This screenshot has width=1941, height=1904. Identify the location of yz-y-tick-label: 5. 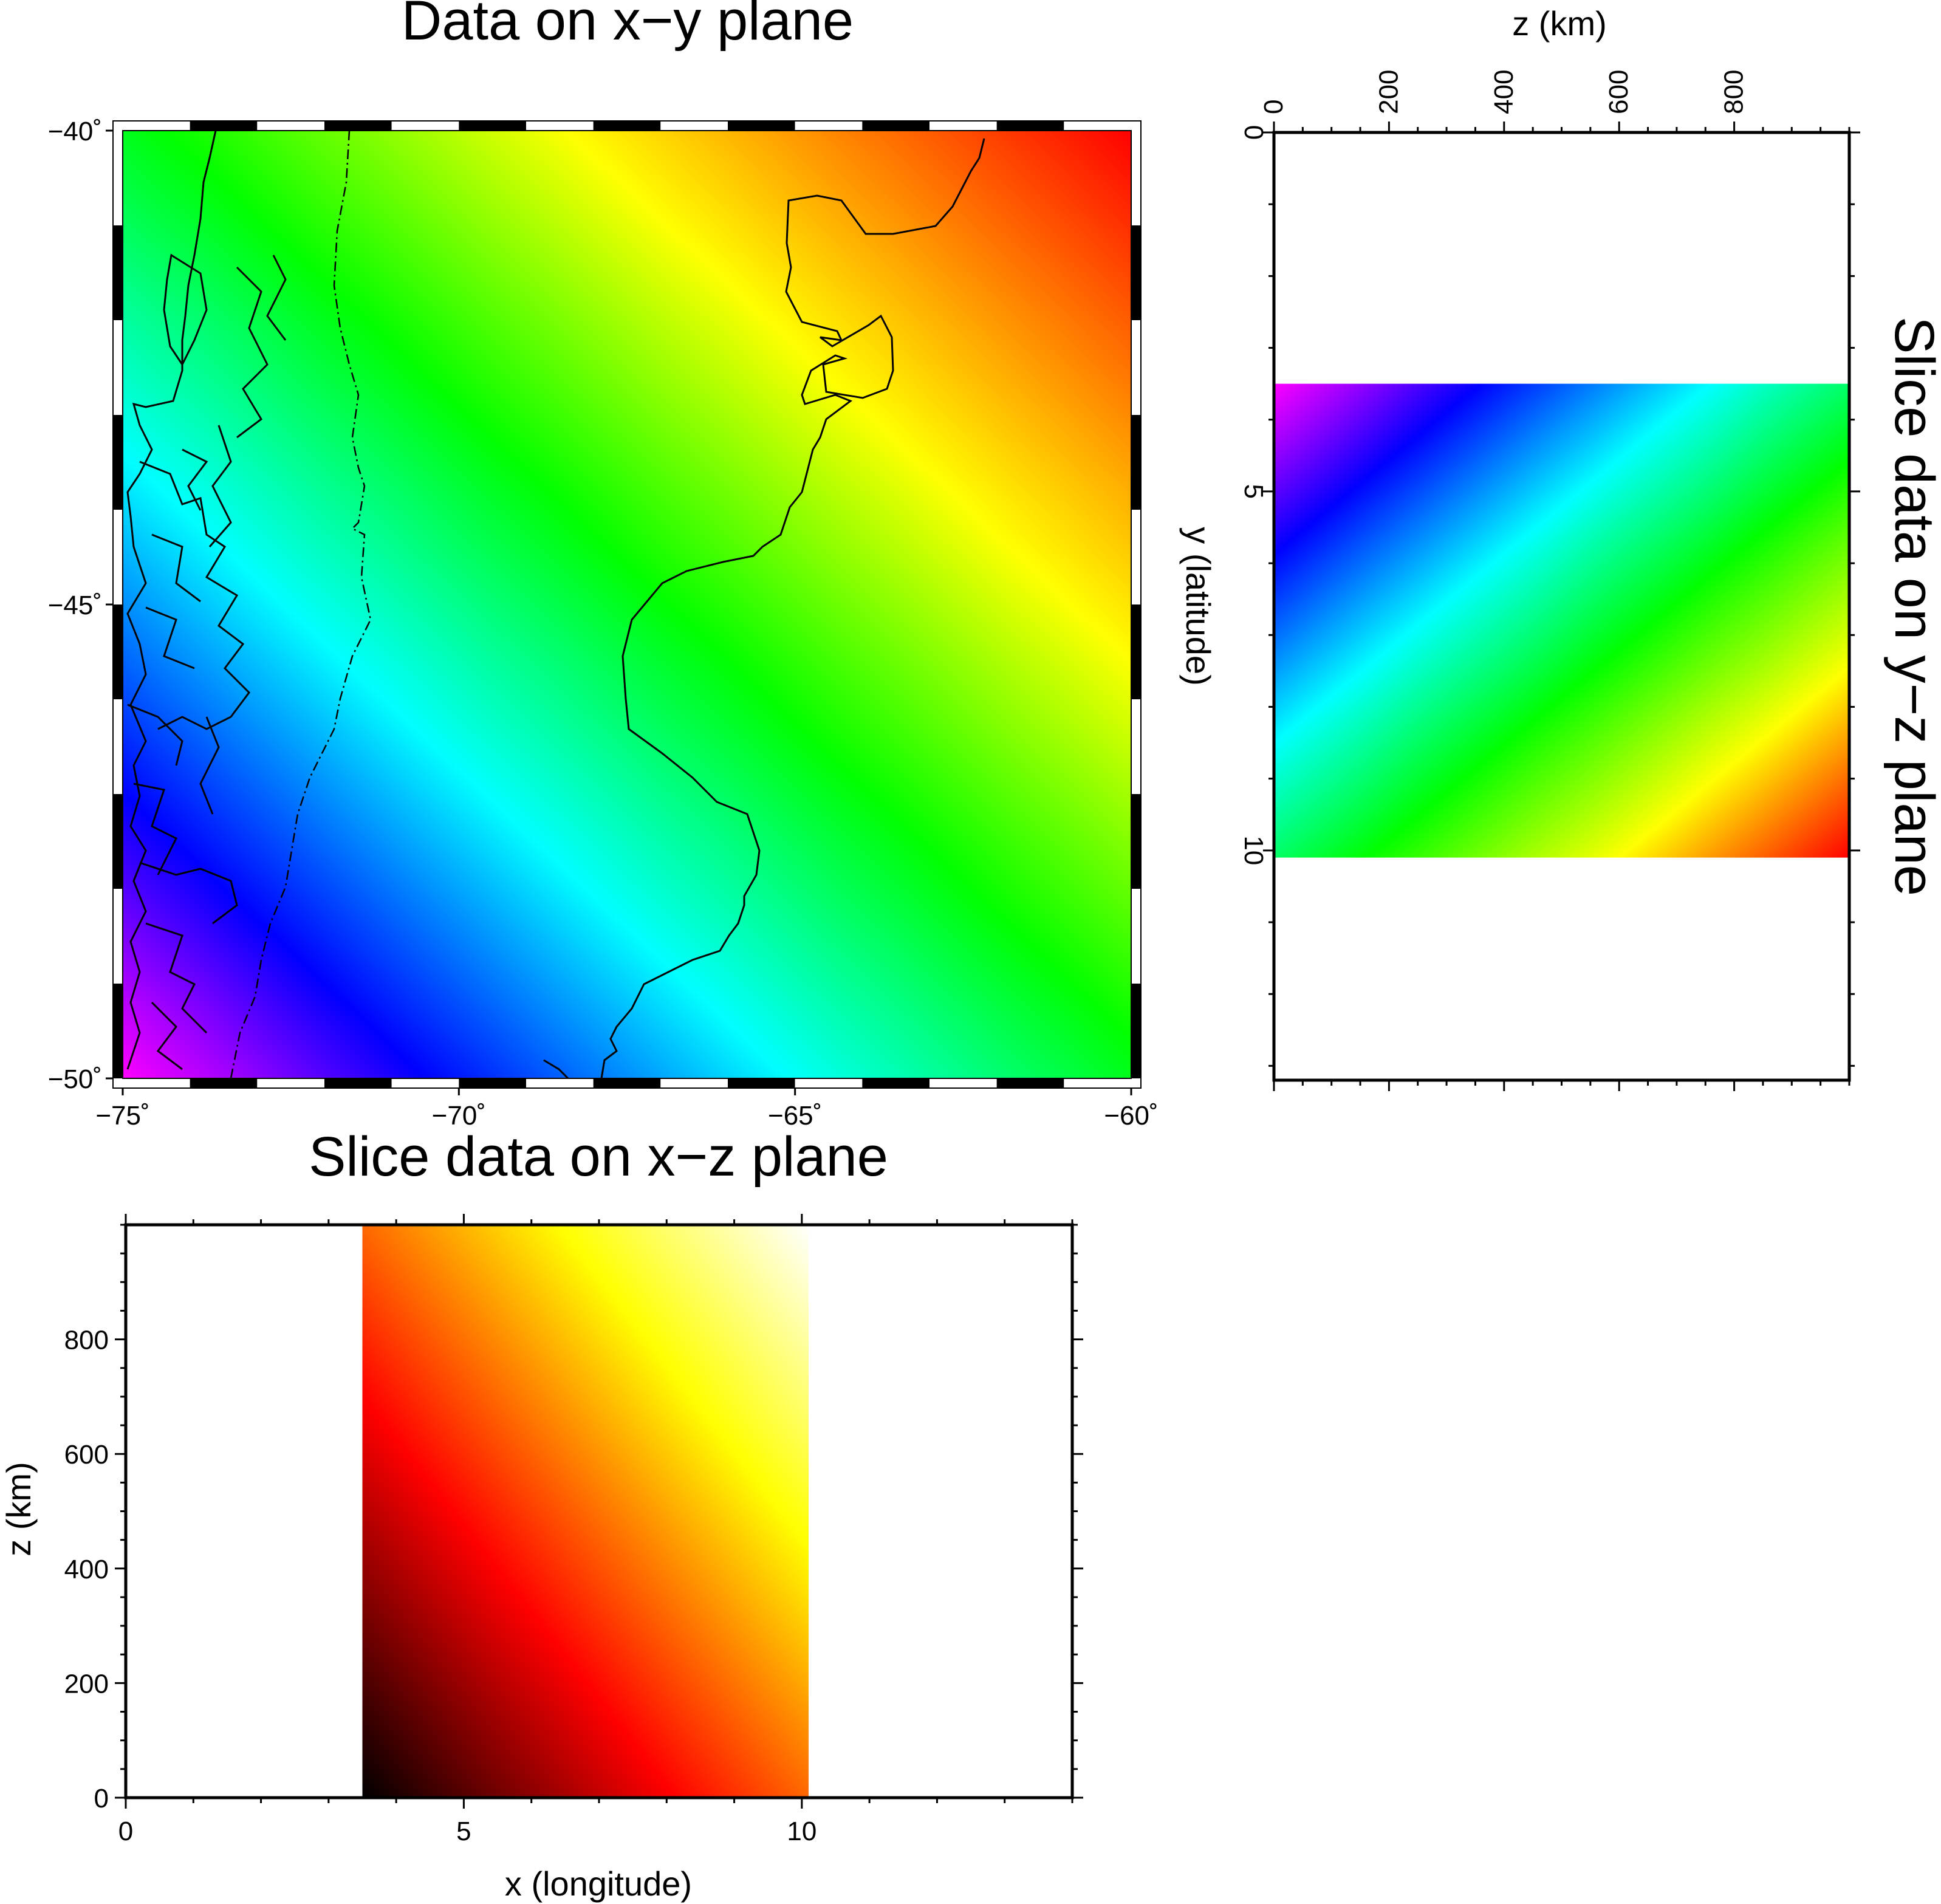
(1254, 492).